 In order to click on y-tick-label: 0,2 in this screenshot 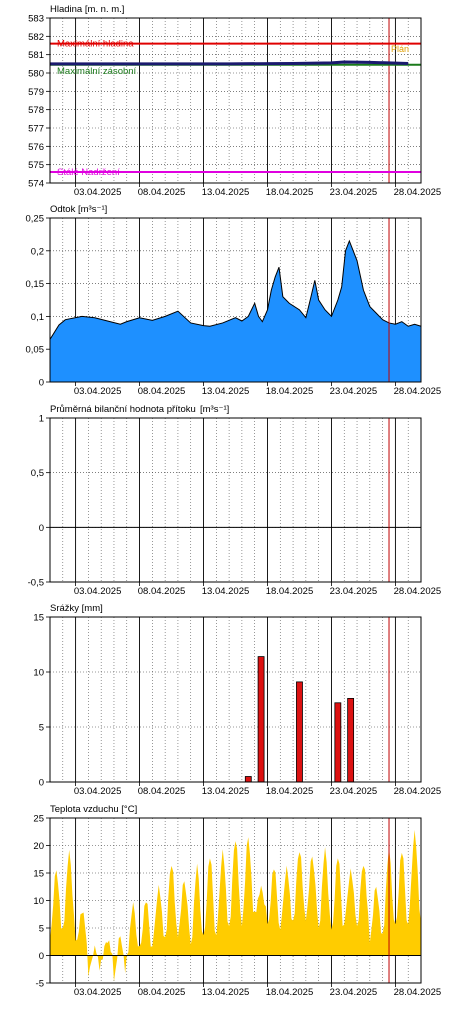, I will do `click(37, 251)`.